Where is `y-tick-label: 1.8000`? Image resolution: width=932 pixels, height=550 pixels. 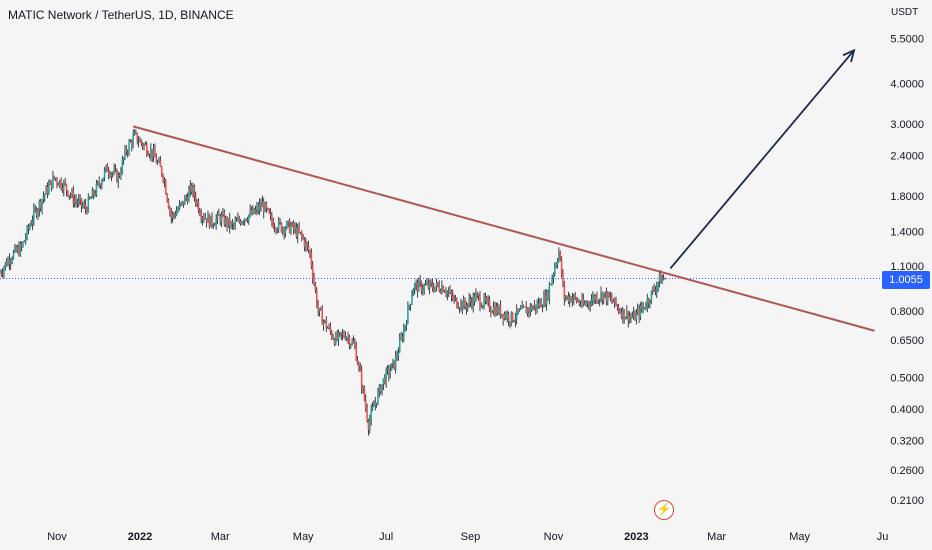
y-tick-label: 1.8000 is located at coordinates (907, 197).